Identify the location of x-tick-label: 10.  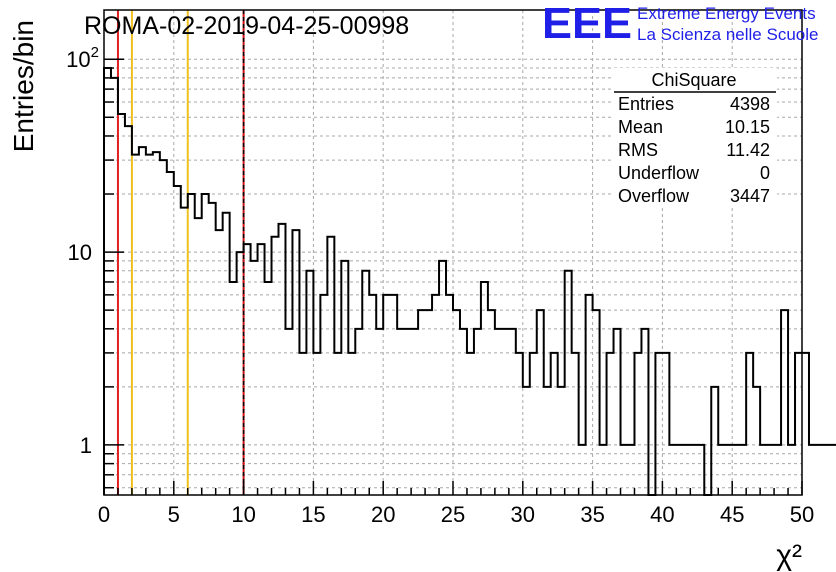
(243, 514).